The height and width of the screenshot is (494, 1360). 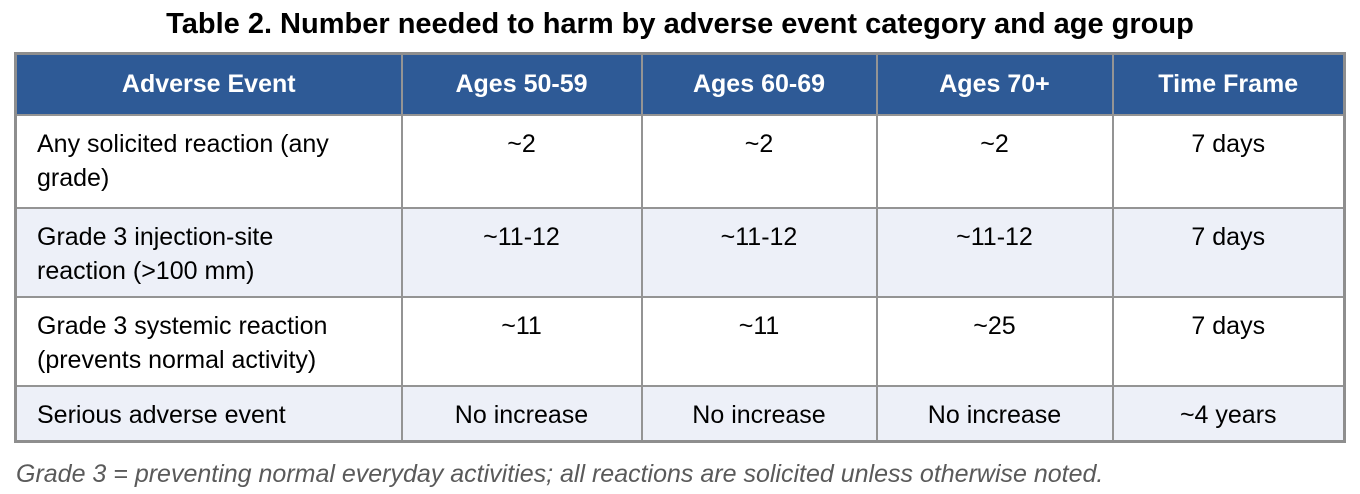 What do you see at coordinates (759, 252) in the screenshot?
I see `cell-ages-60-69: ~11-12` at bounding box center [759, 252].